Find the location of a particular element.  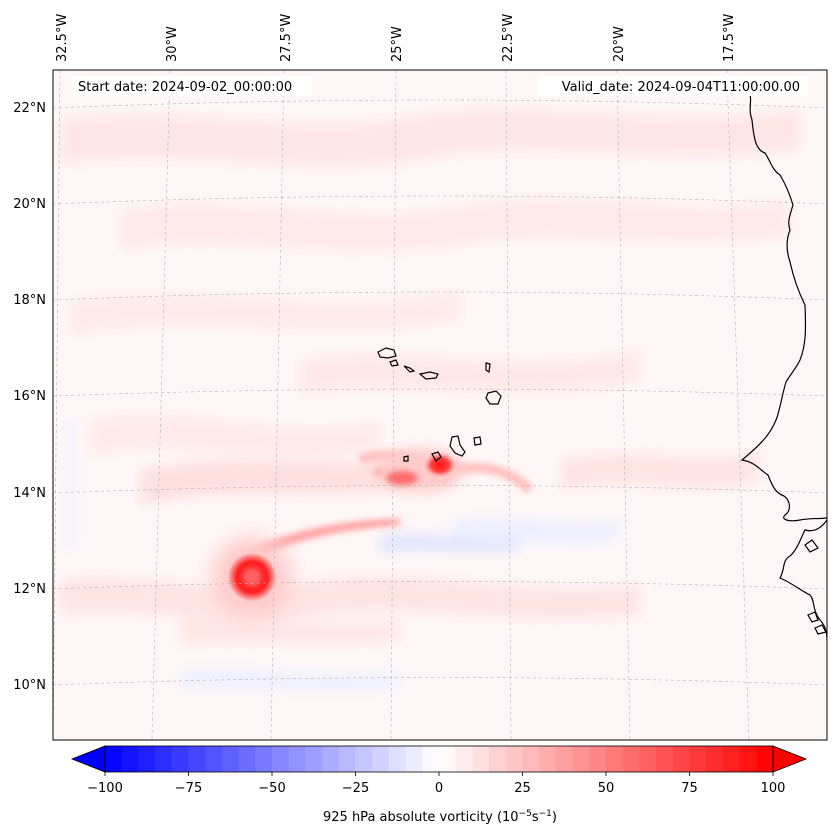

colorbar-arrow-min is located at coordinates (88, 759).